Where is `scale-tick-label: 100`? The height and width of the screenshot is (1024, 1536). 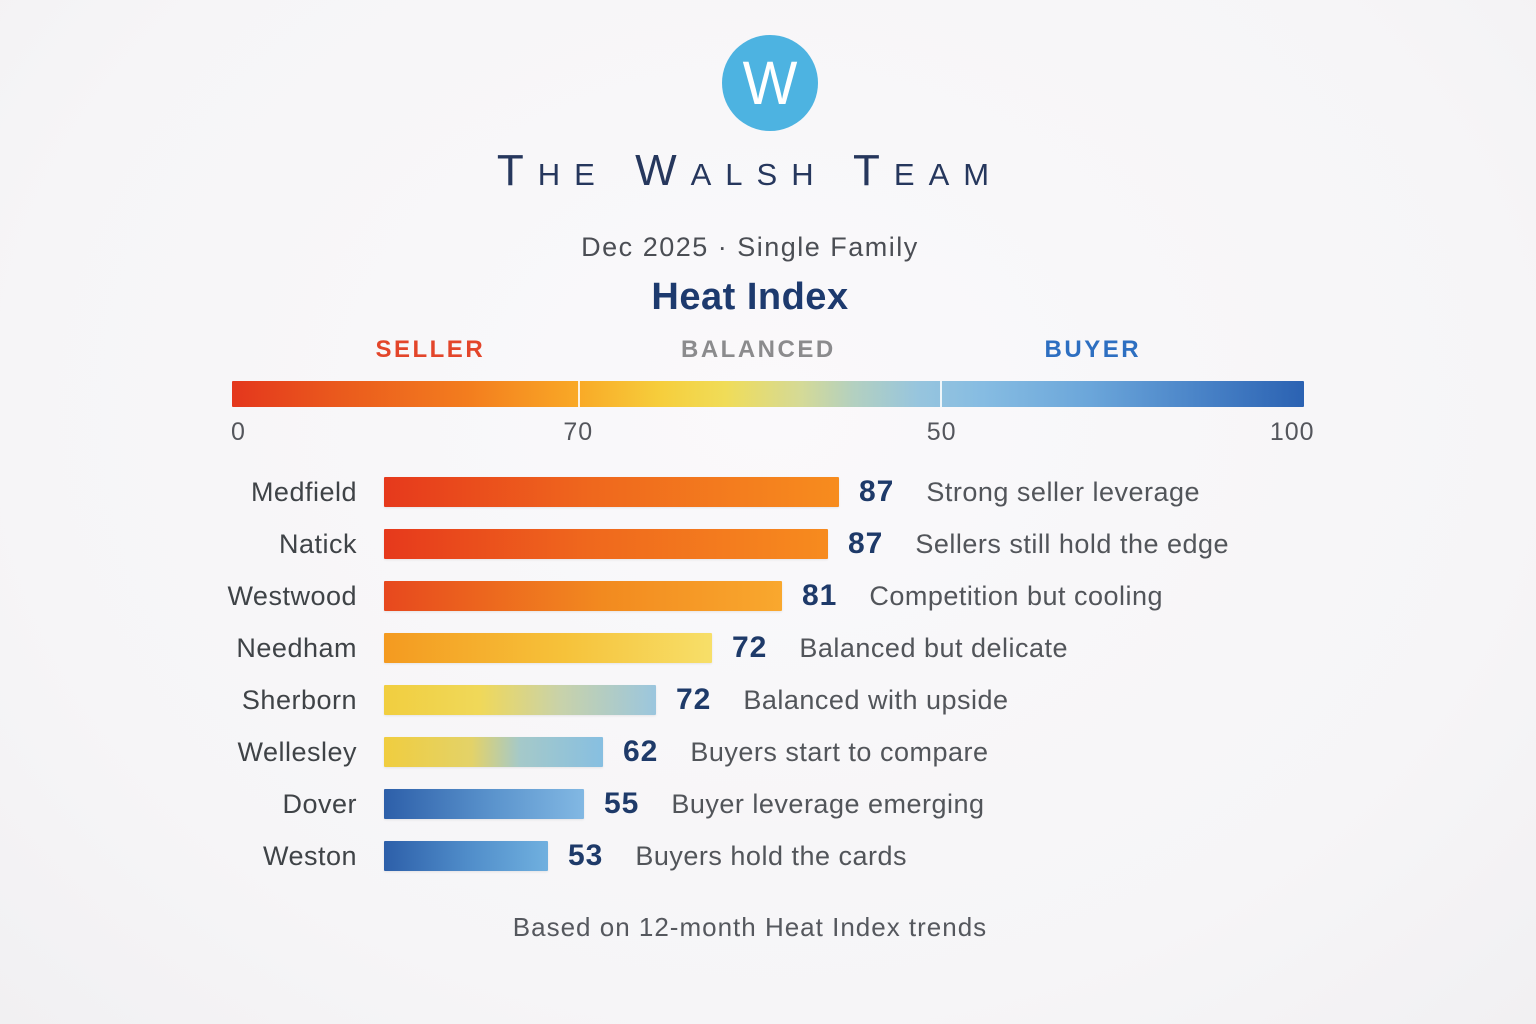 scale-tick-label: 100 is located at coordinates (1292, 432).